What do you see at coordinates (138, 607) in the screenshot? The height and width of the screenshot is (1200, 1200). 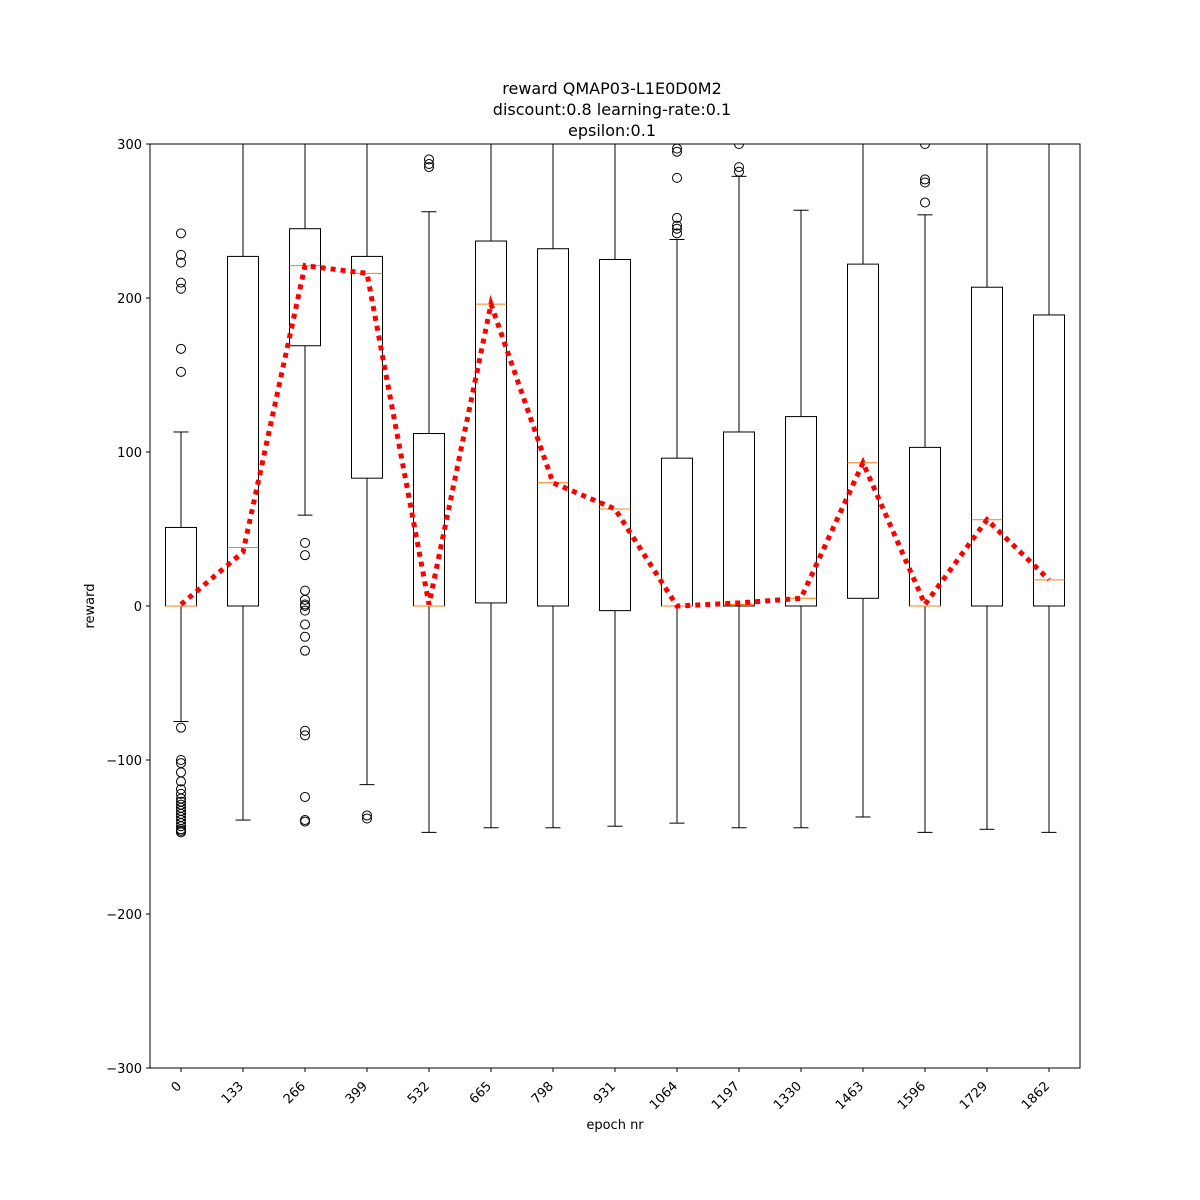 I see `y-tick-label: 0` at bounding box center [138, 607].